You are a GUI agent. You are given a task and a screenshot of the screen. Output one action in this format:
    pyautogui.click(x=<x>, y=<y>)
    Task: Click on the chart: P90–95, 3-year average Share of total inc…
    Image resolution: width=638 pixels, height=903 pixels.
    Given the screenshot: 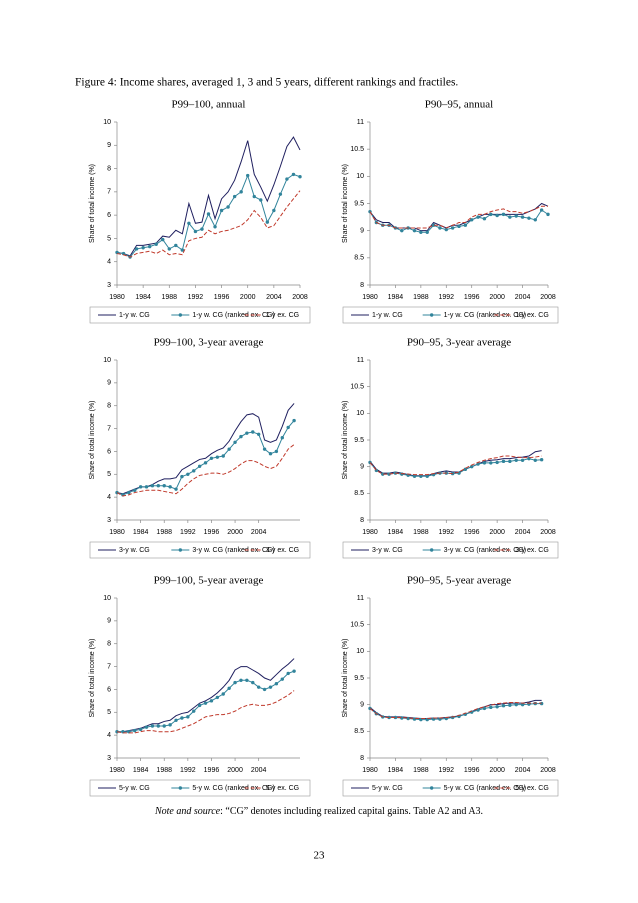 What is the action you would take?
    pyautogui.click(x=450, y=448)
    